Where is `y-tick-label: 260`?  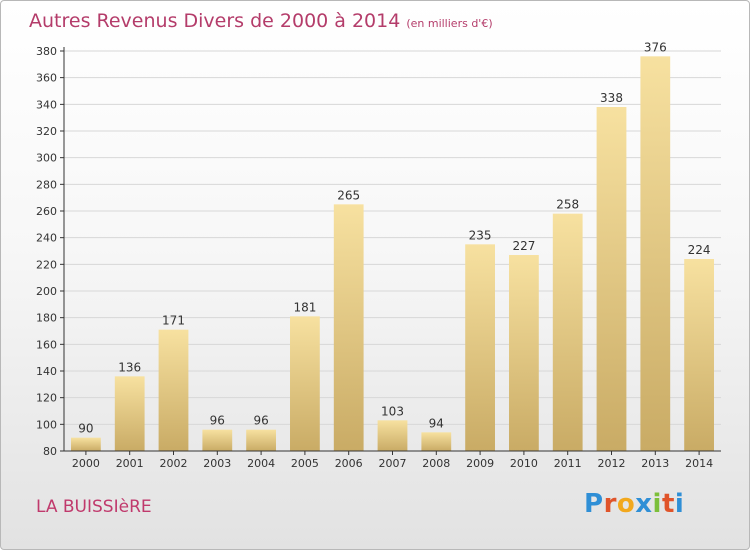
y-tick-label: 260 is located at coordinates (46, 211).